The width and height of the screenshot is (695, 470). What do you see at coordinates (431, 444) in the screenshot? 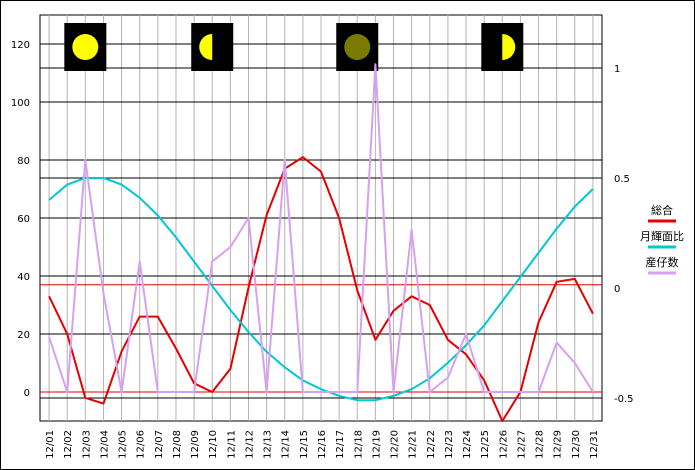
I see `x-tick-label: 12/22` at bounding box center [431, 444].